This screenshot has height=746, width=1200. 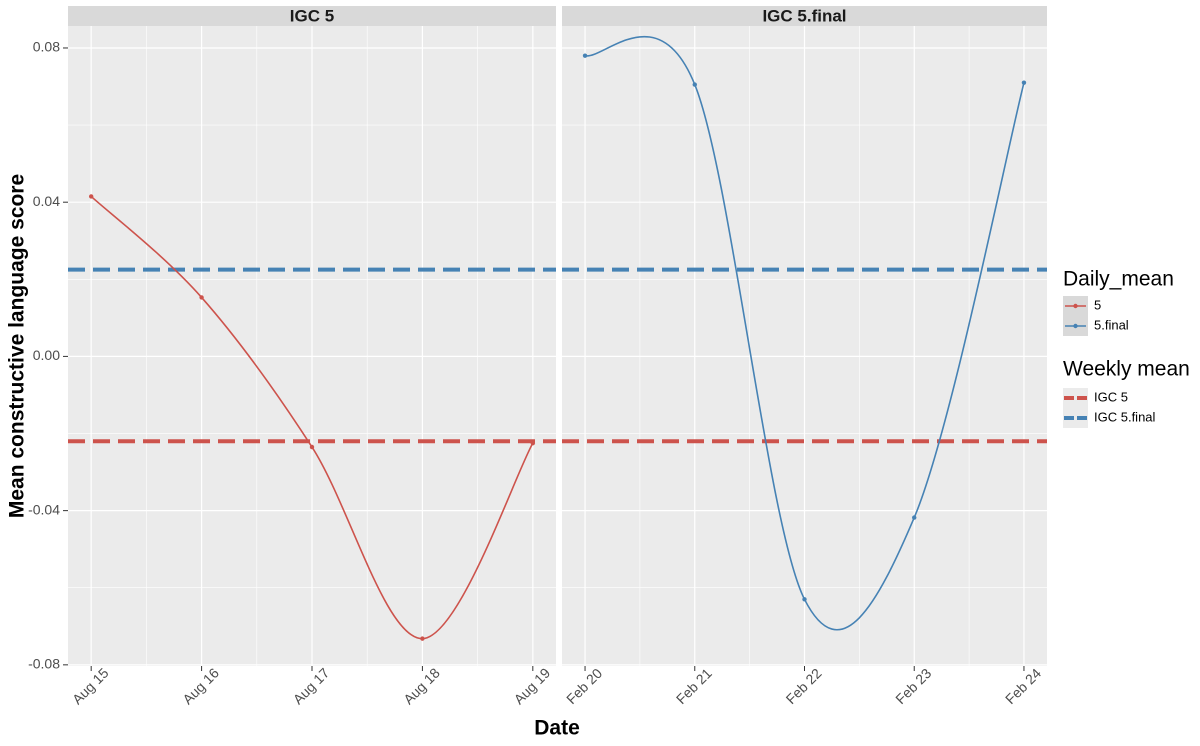 I want to click on y-tick-label: 0.00, so click(x=46, y=355).